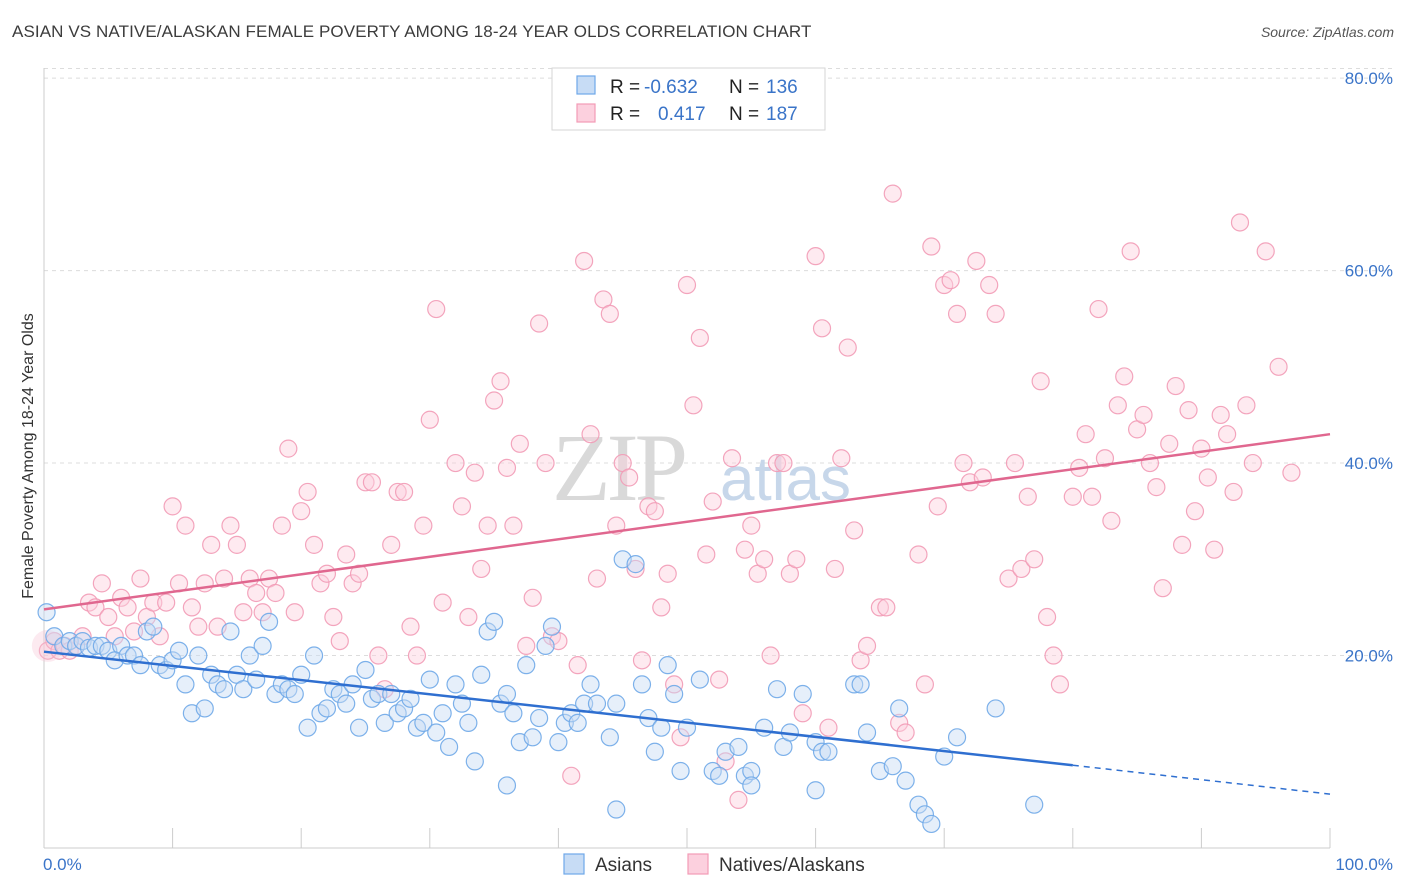  What do you see at coordinates (1369, 271) in the screenshot?
I see `y-tick-label: 60.0%` at bounding box center [1369, 271].